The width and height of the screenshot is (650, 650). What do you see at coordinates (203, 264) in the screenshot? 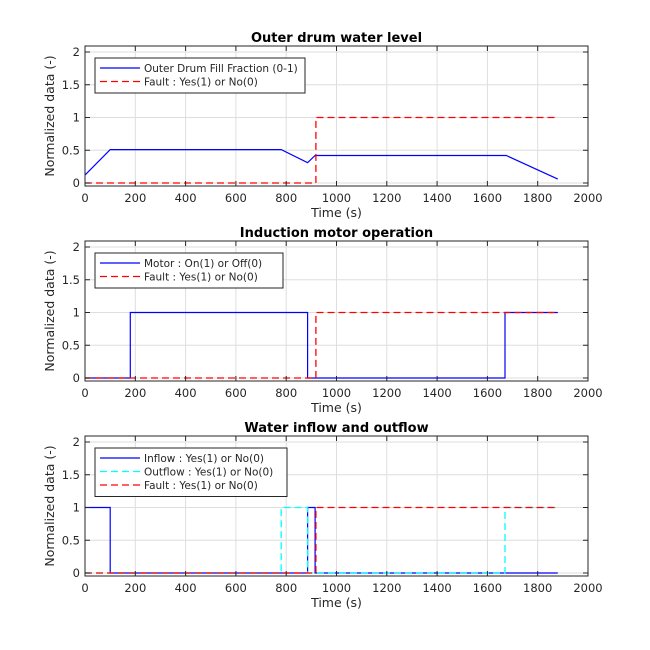
I see `legend-entry: Motor : On(1) or Off(0)` at bounding box center [203, 264].